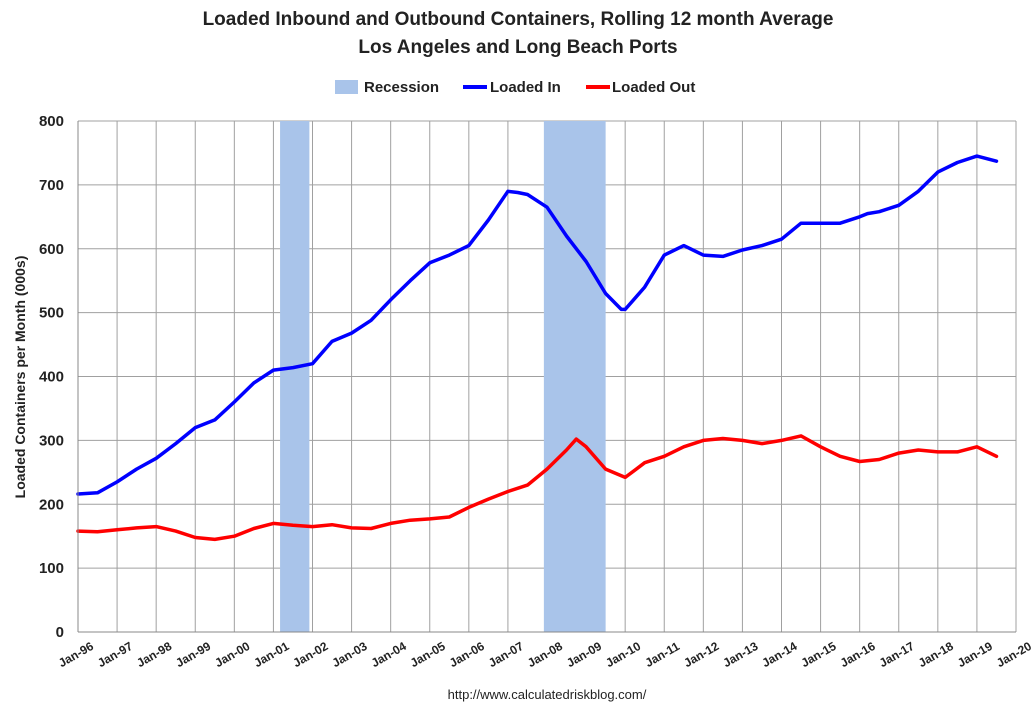  What do you see at coordinates (701, 654) in the screenshot?
I see `x-tick-label: Jan-12` at bounding box center [701, 654].